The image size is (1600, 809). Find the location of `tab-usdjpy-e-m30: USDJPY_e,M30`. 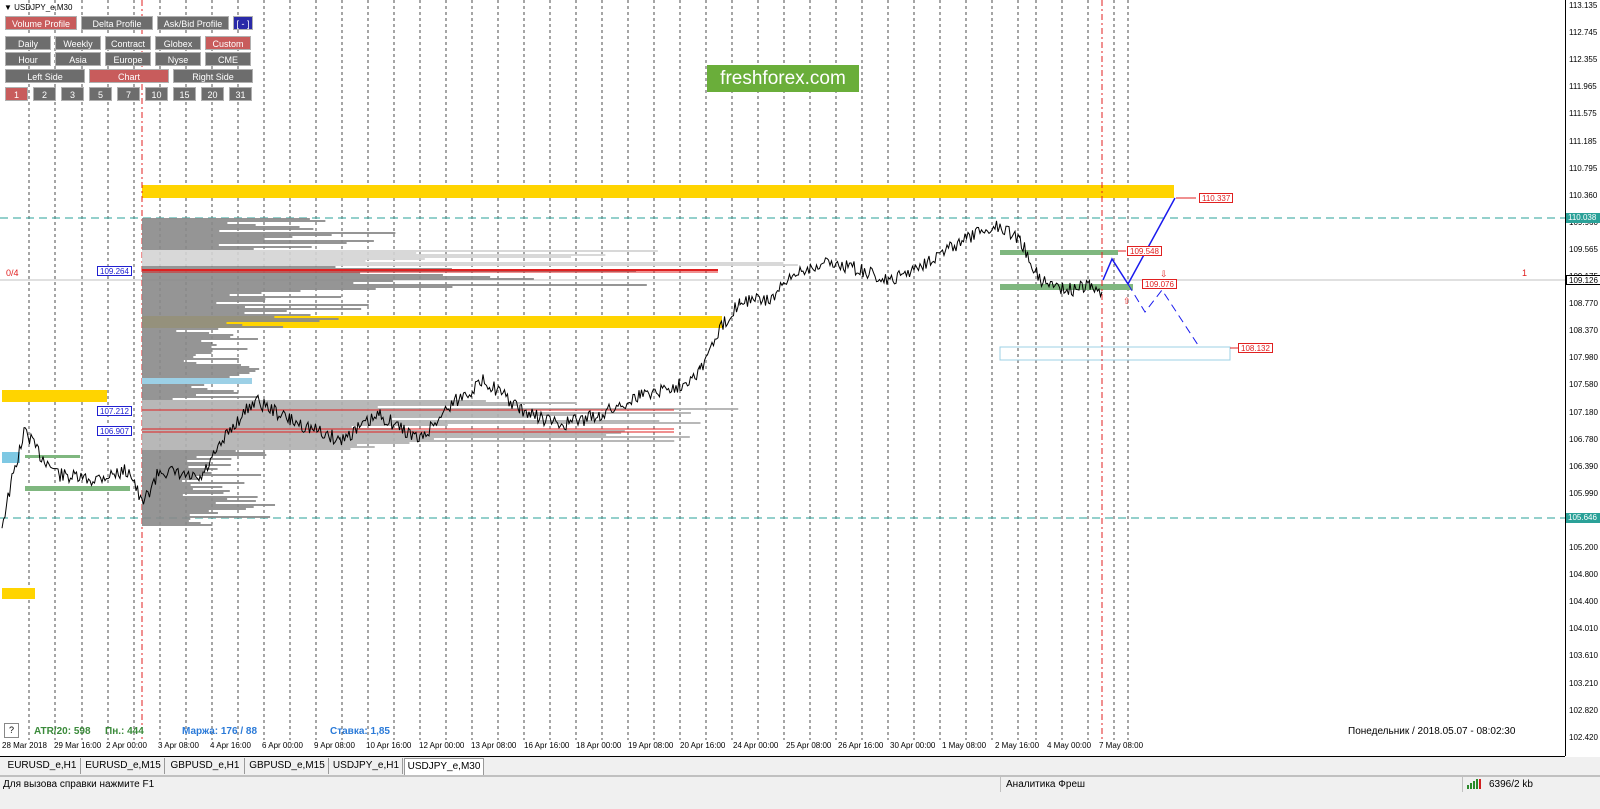

tab-usdjpy-e-m30: USDJPY_e,M30 is located at coordinates (444, 766).